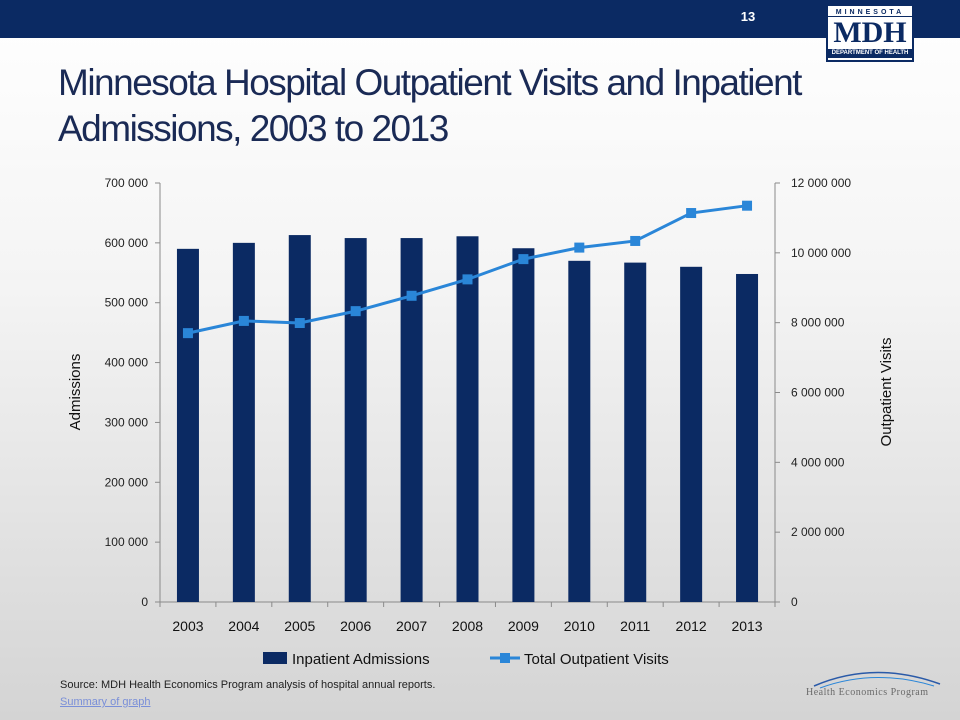 The width and height of the screenshot is (960, 720). What do you see at coordinates (794, 602) in the screenshot?
I see `y-right-tick-label: 0` at bounding box center [794, 602].